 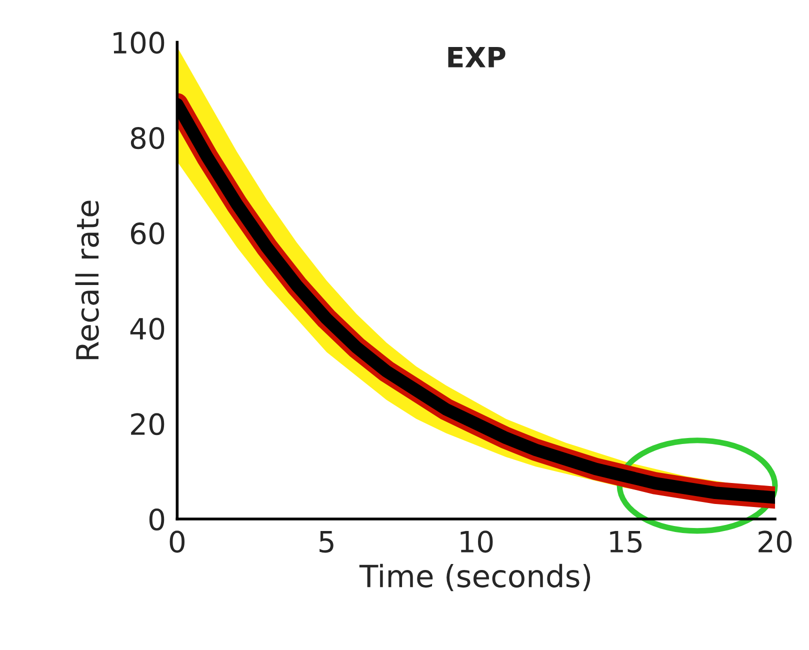 What do you see at coordinates (156, 519) in the screenshot?
I see `y-tick-label: 0` at bounding box center [156, 519].